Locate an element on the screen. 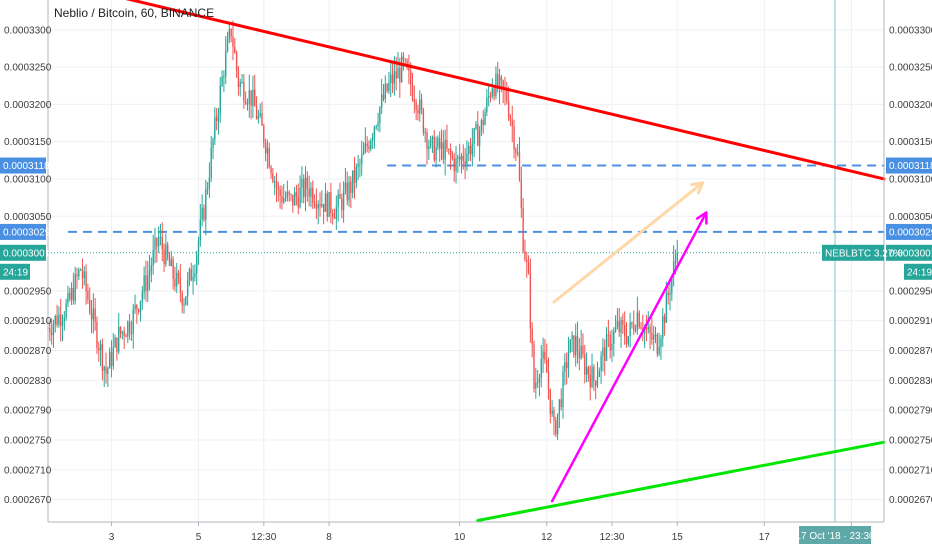 This screenshot has height=550, width=932. arrowhead-peach is located at coordinates (697, 188).